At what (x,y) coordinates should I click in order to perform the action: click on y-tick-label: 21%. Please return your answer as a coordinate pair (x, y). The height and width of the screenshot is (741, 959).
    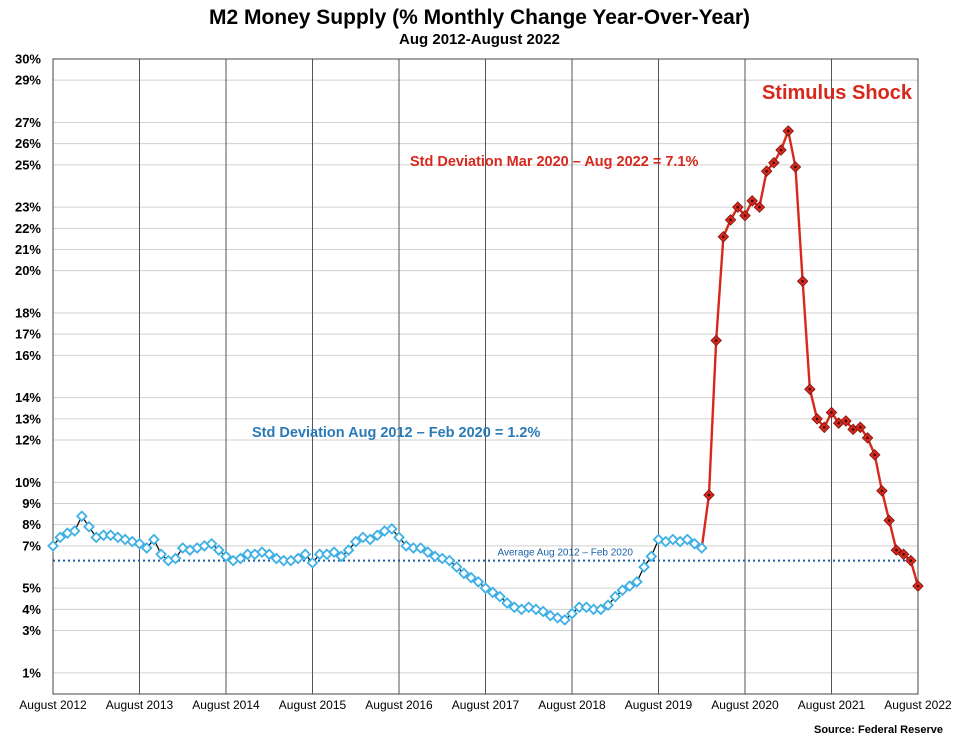
    Looking at the image, I should click on (28, 249).